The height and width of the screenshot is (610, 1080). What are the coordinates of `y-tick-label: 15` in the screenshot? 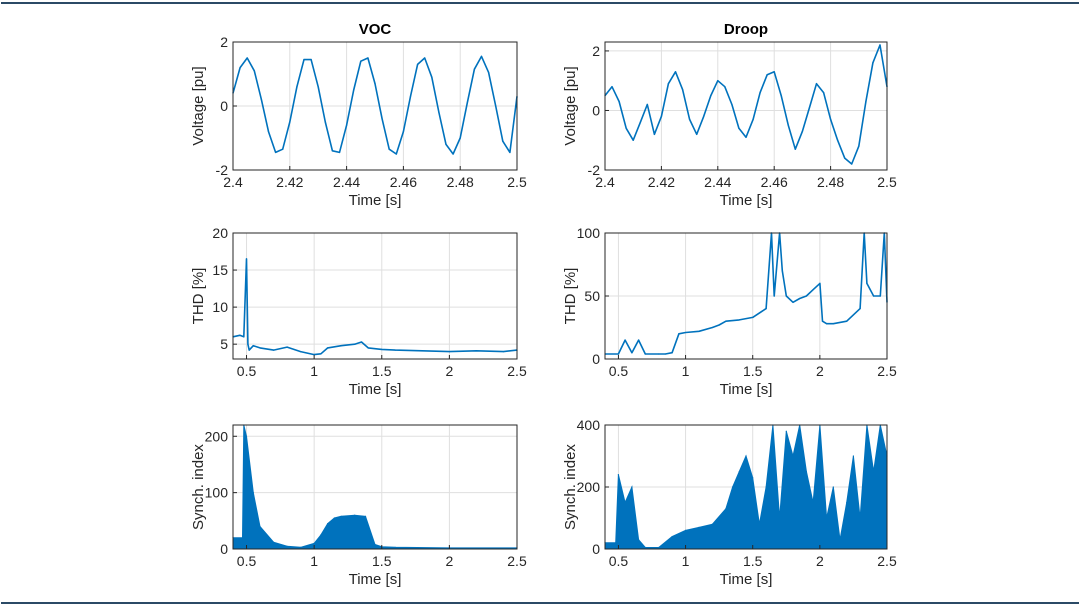 It's located at (220, 270).